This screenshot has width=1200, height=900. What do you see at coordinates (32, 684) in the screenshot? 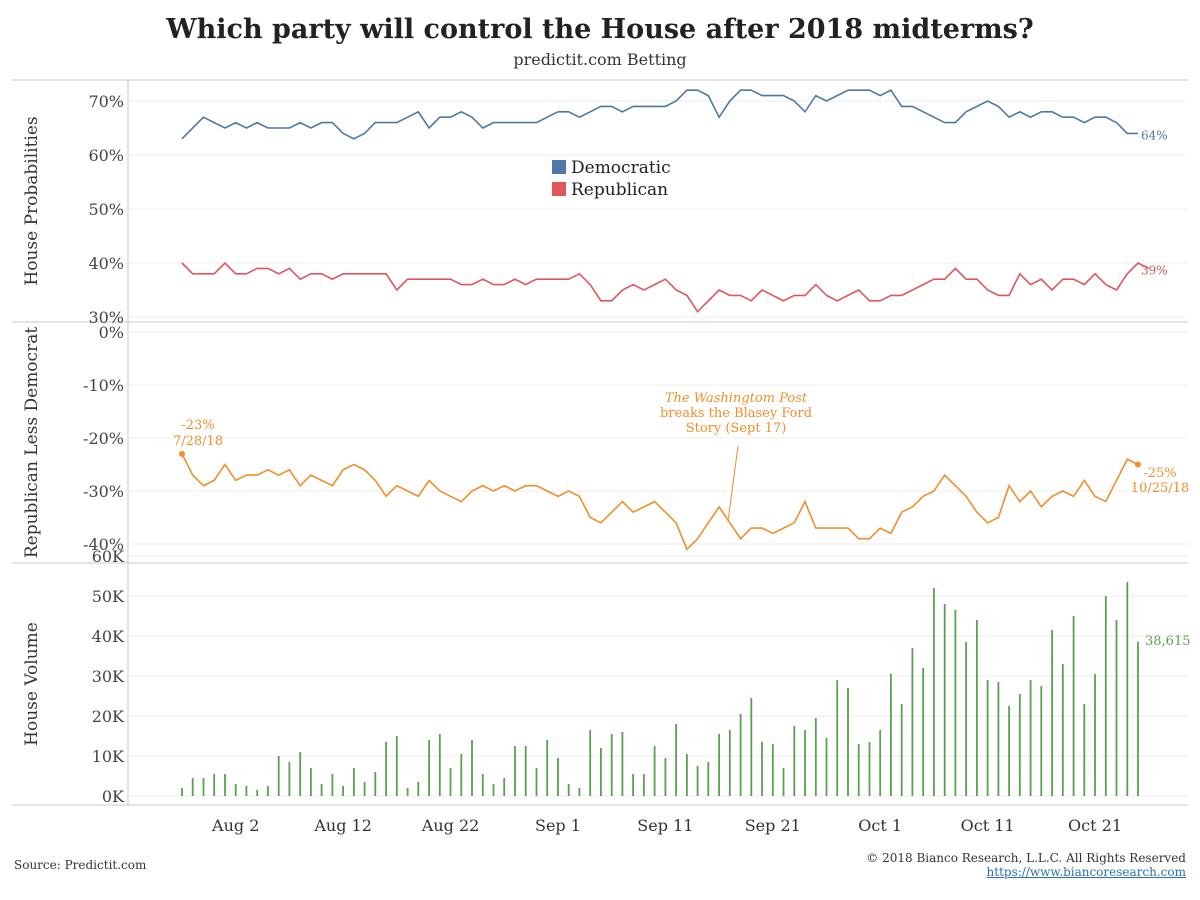
I see `y-axis-label: House Volume` at bounding box center [32, 684].